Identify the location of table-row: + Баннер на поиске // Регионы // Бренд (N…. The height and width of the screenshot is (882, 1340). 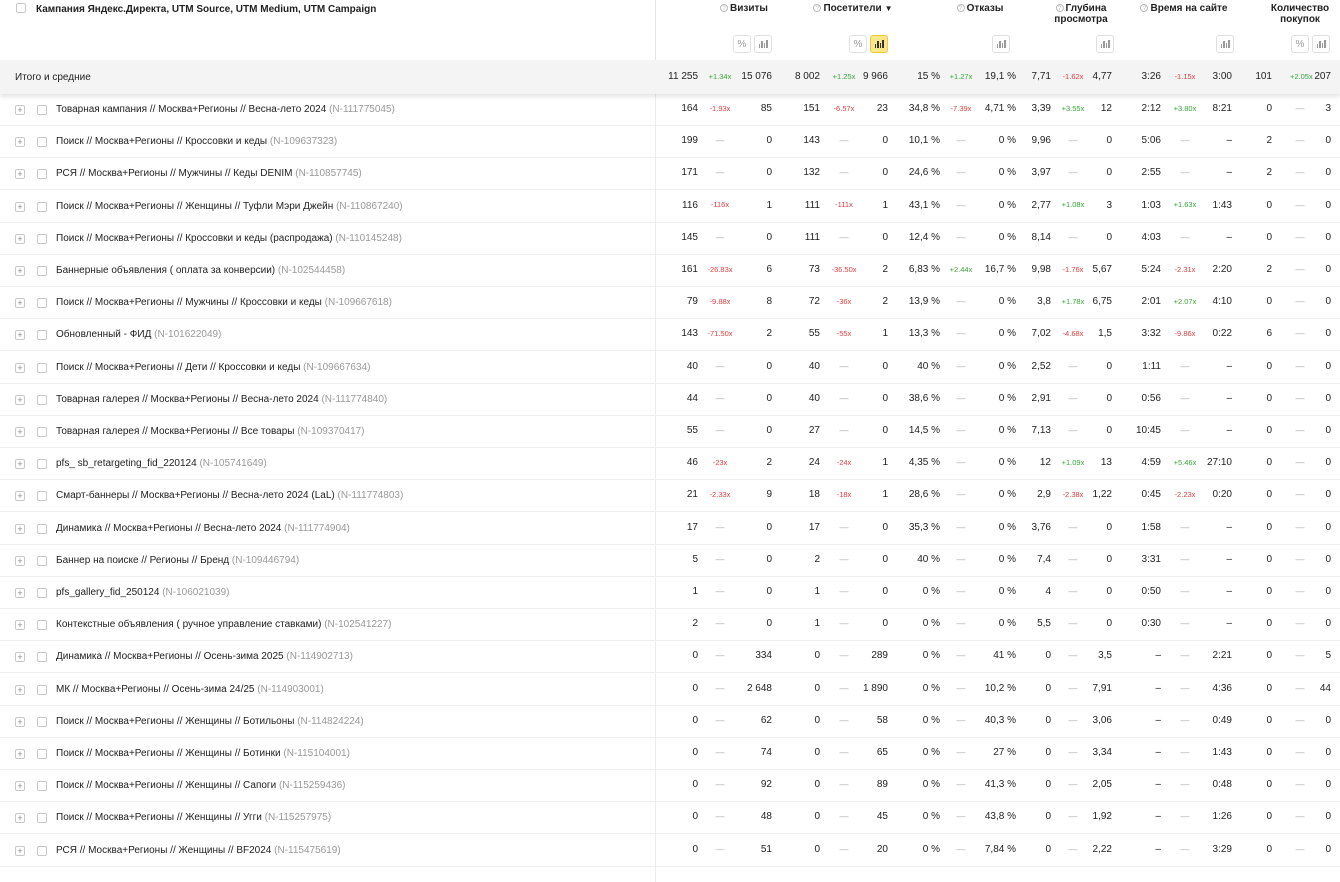
(670, 561).